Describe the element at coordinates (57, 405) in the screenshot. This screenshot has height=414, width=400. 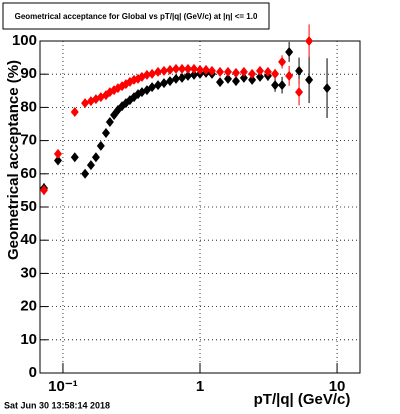
I see `footer-date: Sat Jun 30 13:58:14 2018` at that location.